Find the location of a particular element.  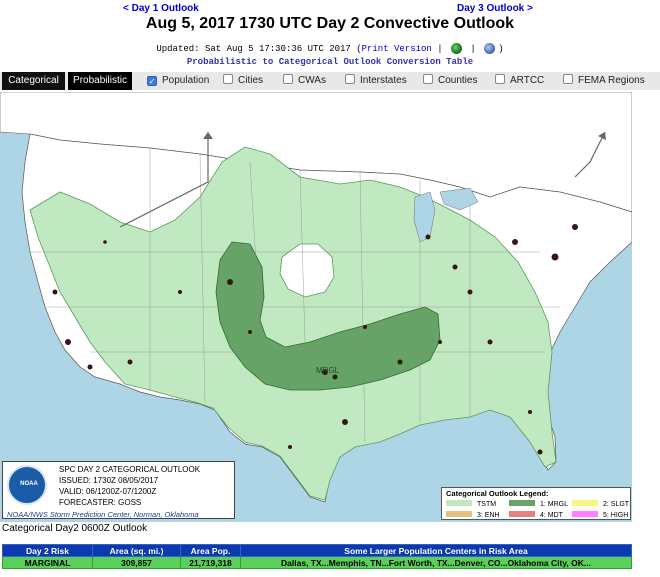

lake-huron is located at coordinates (459, 199).